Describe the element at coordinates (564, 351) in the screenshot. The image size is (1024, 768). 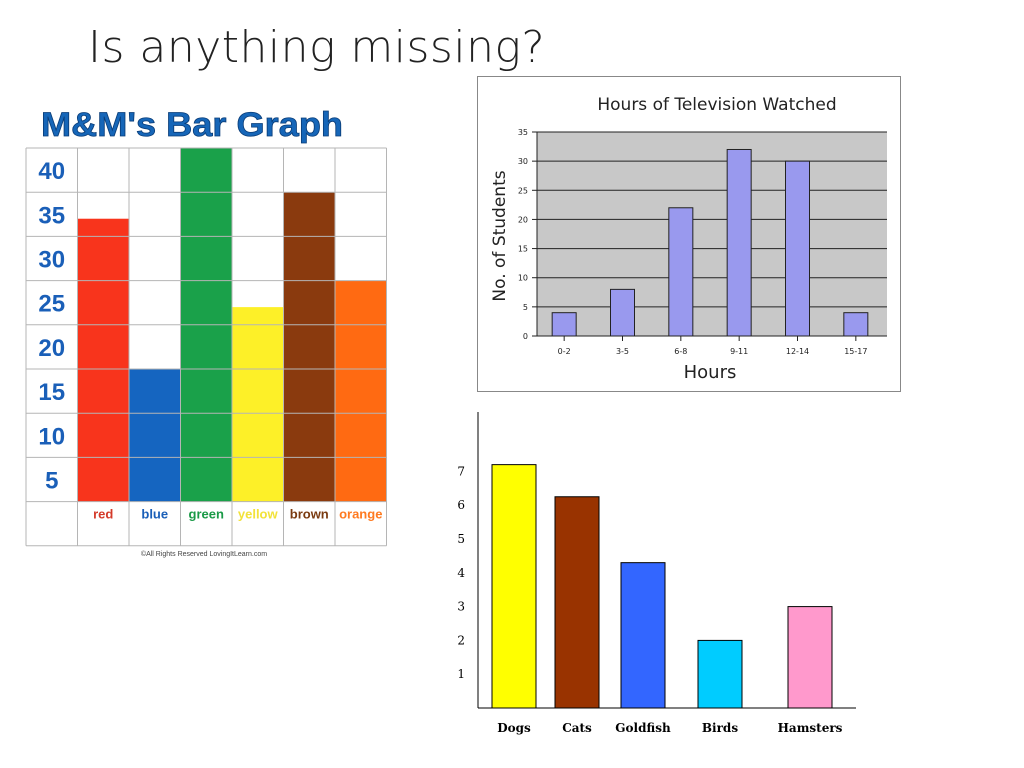
I see `x-tick-label: 0-2` at that location.